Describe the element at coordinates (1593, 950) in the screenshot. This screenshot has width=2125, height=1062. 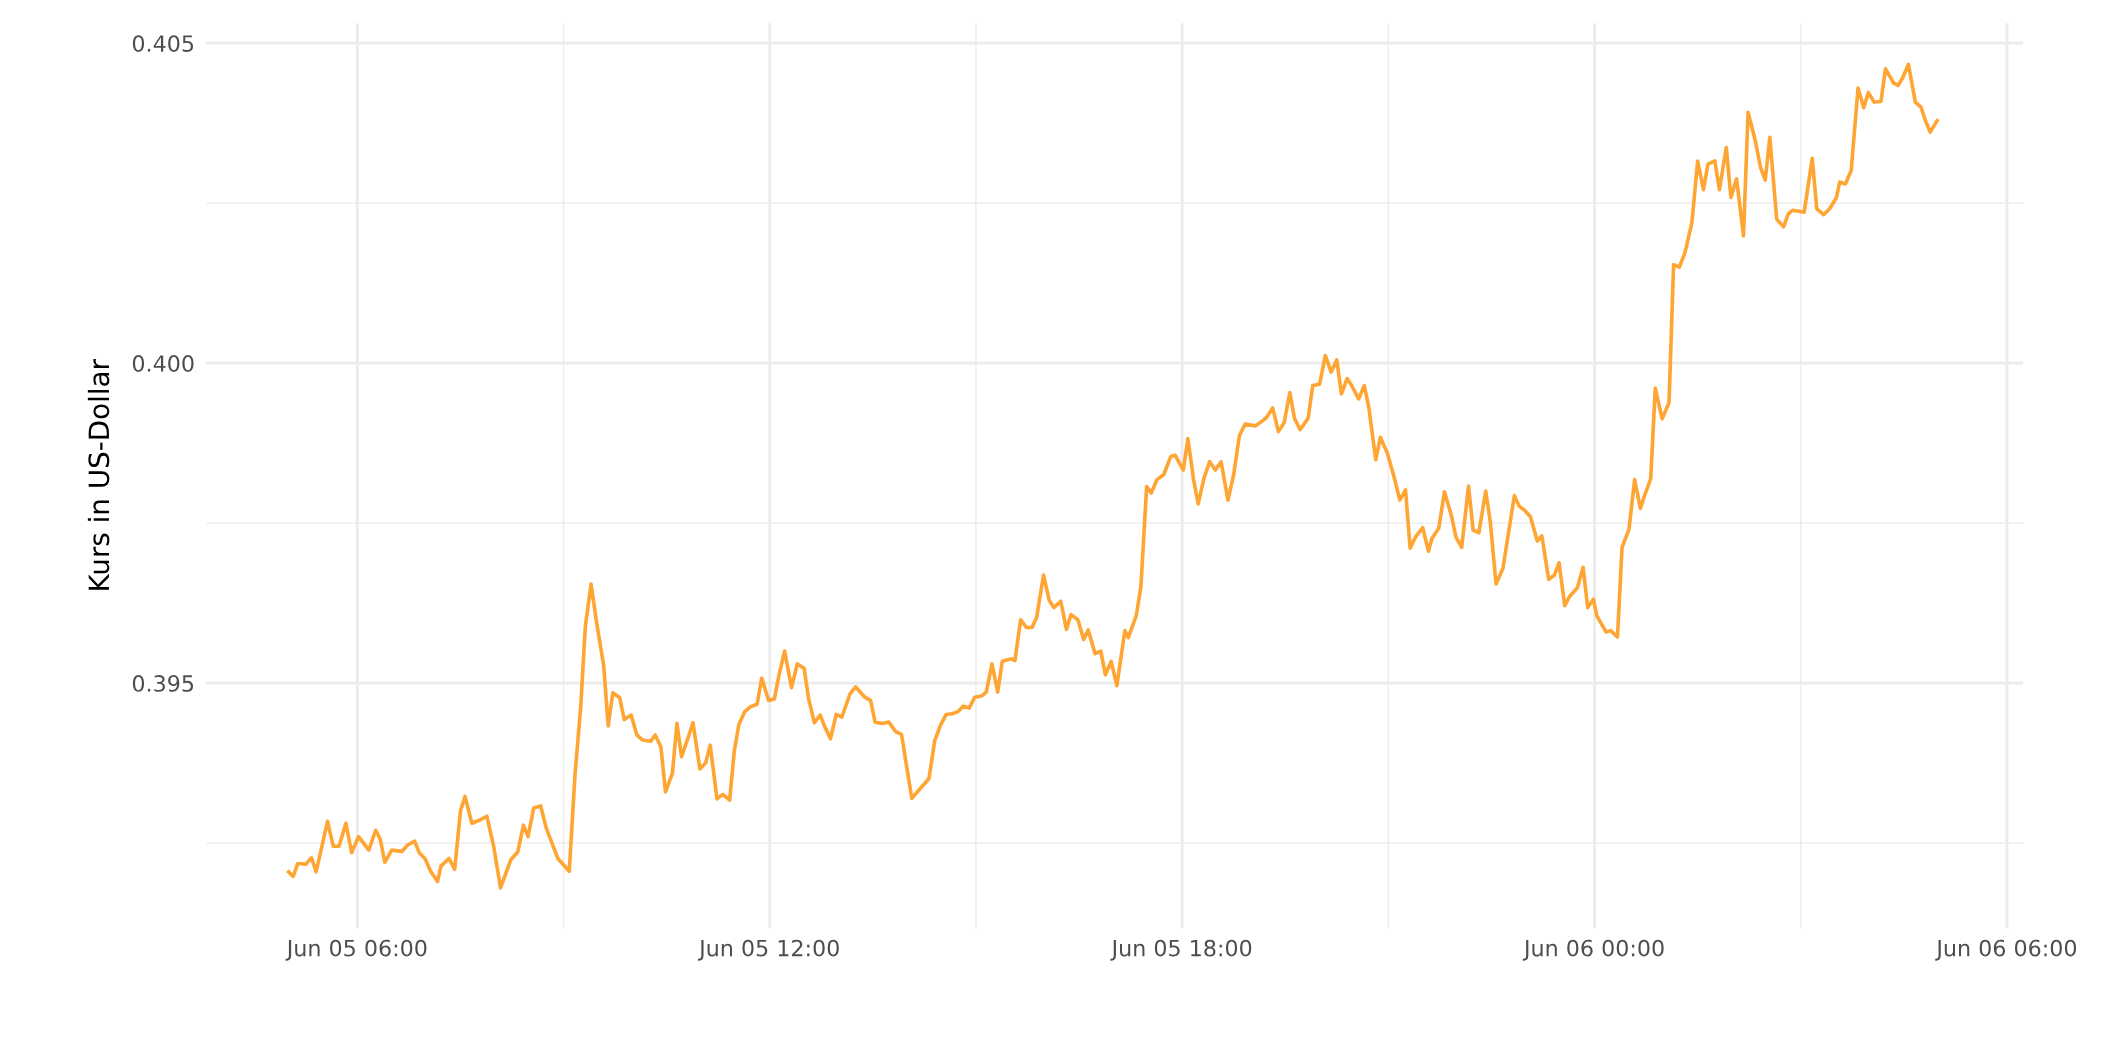
I see `x-tick-label: Jun 06 00:00` at that location.